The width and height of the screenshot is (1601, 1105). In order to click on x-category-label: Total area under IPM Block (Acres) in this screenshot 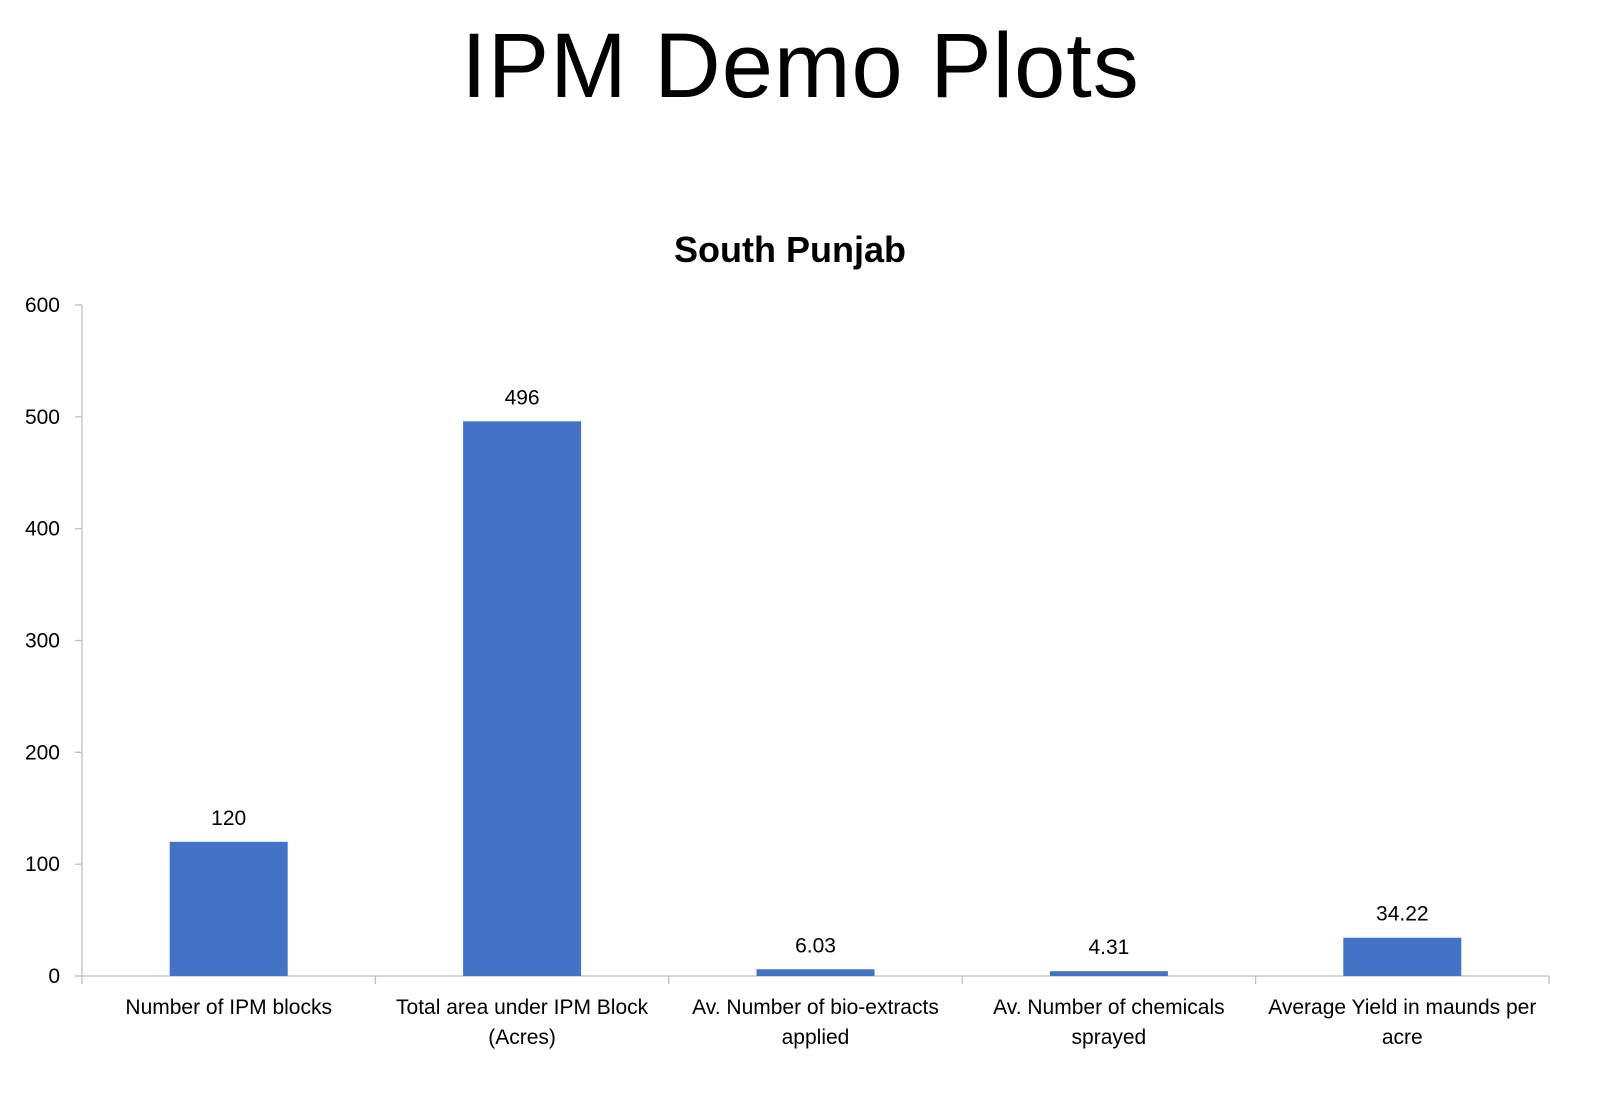, I will do `click(522, 1022)`.